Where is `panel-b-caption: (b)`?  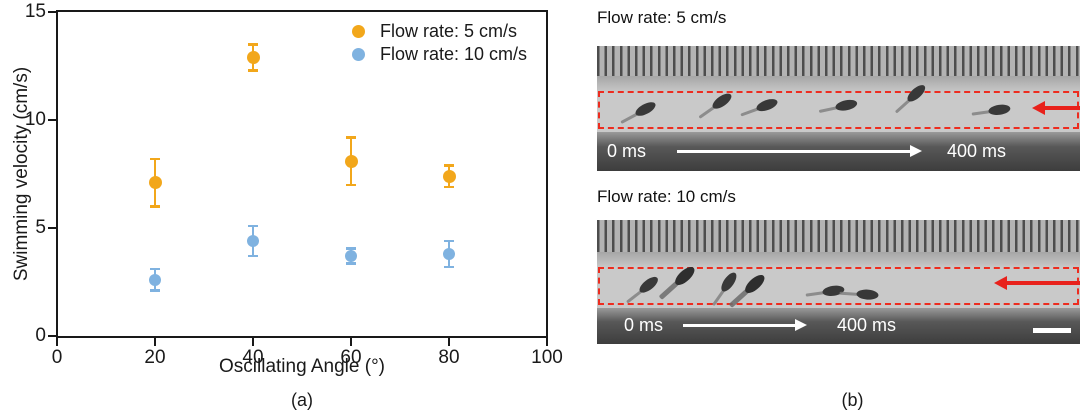
panel-b-caption: (b) is located at coordinates (852, 400).